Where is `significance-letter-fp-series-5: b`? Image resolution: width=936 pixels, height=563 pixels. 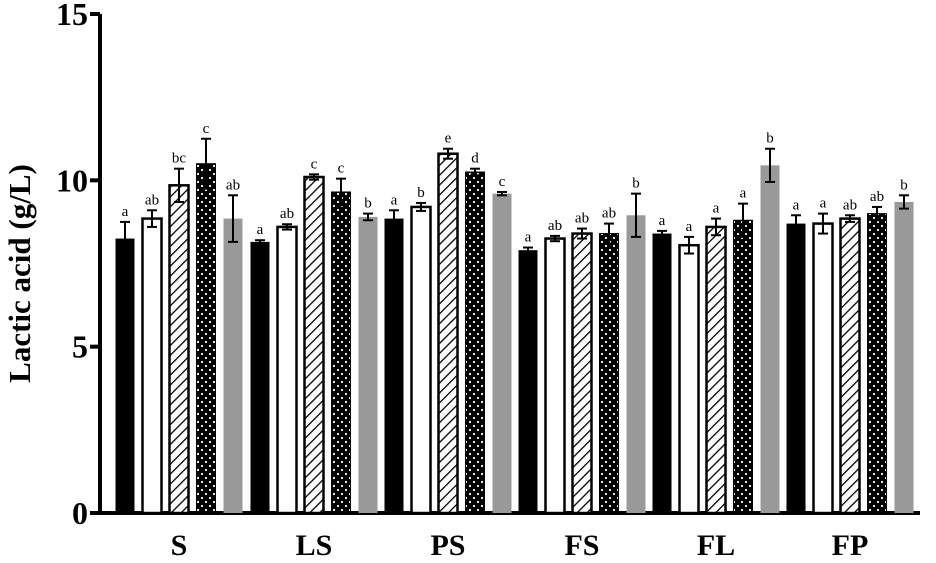 significance-letter-fp-series-5: b is located at coordinates (904, 185).